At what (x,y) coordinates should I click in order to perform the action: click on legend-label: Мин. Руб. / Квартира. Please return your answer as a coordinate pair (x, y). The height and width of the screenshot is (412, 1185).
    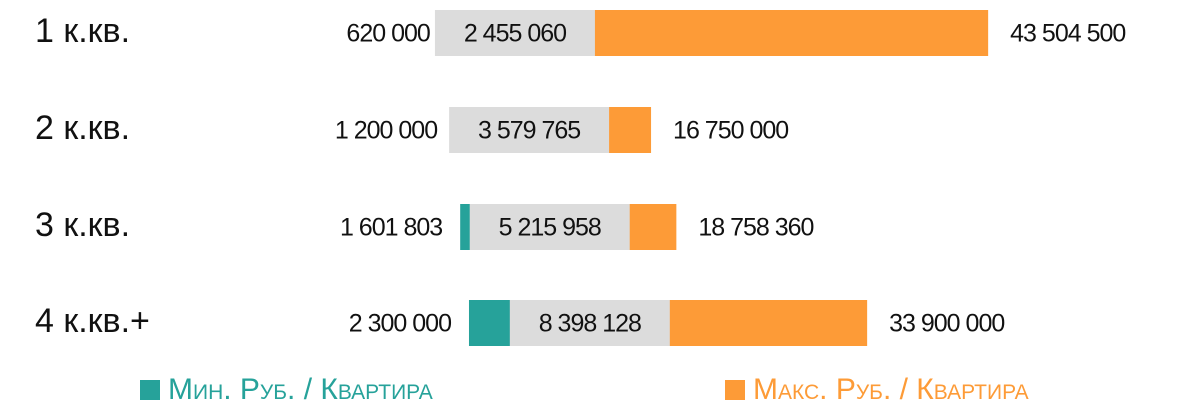
    Looking at the image, I should click on (300, 389).